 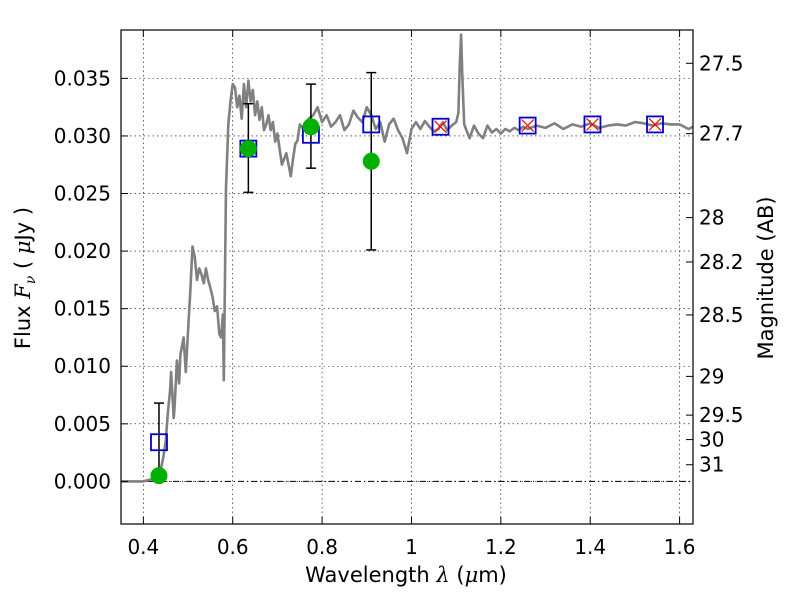 I want to click on magnitude-tick-label: 27.5, so click(x=721, y=63).